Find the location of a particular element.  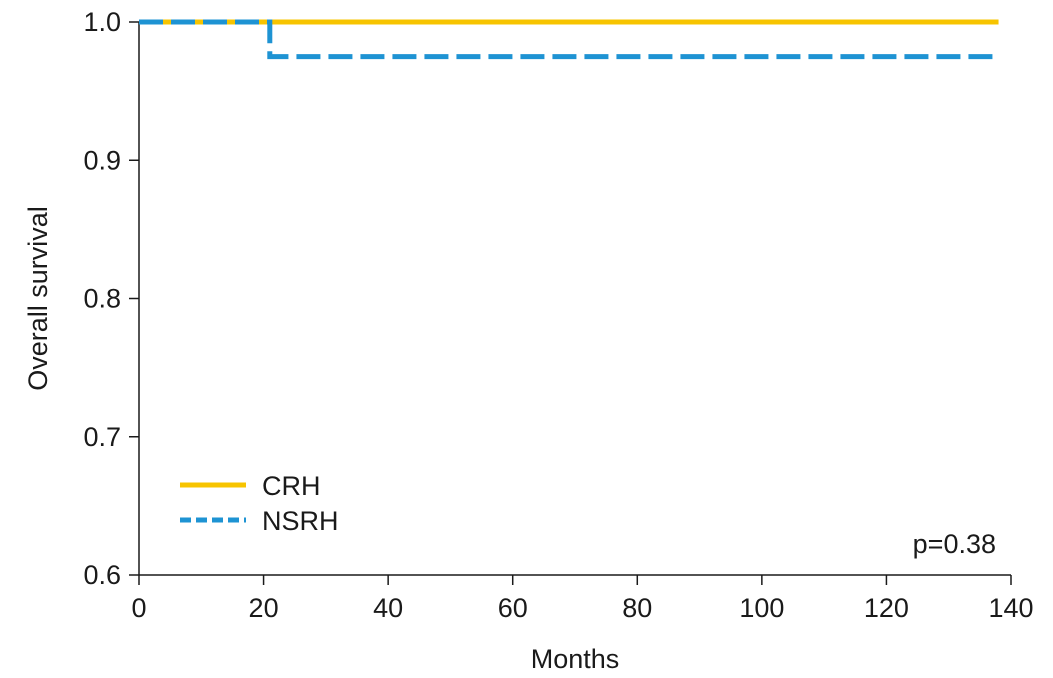

x-tick-label: 120 is located at coordinates (886, 608).